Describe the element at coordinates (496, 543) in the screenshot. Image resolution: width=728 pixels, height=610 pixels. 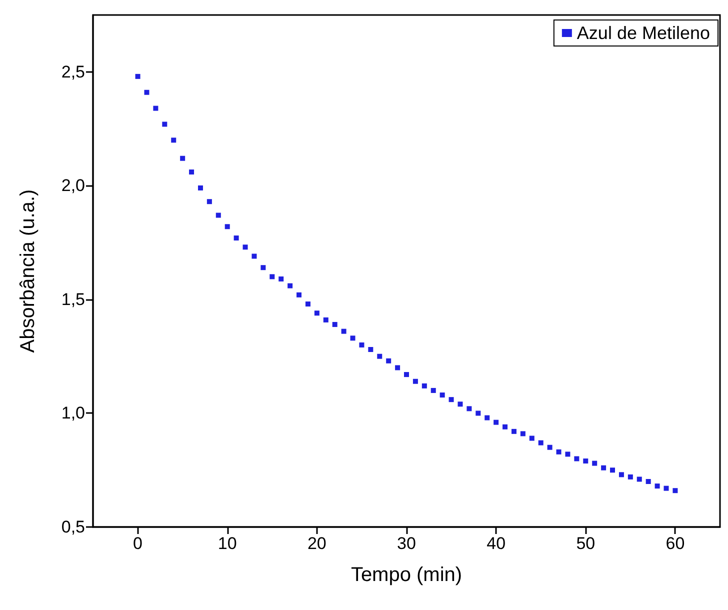
I see `x-tick-label: 40` at that location.